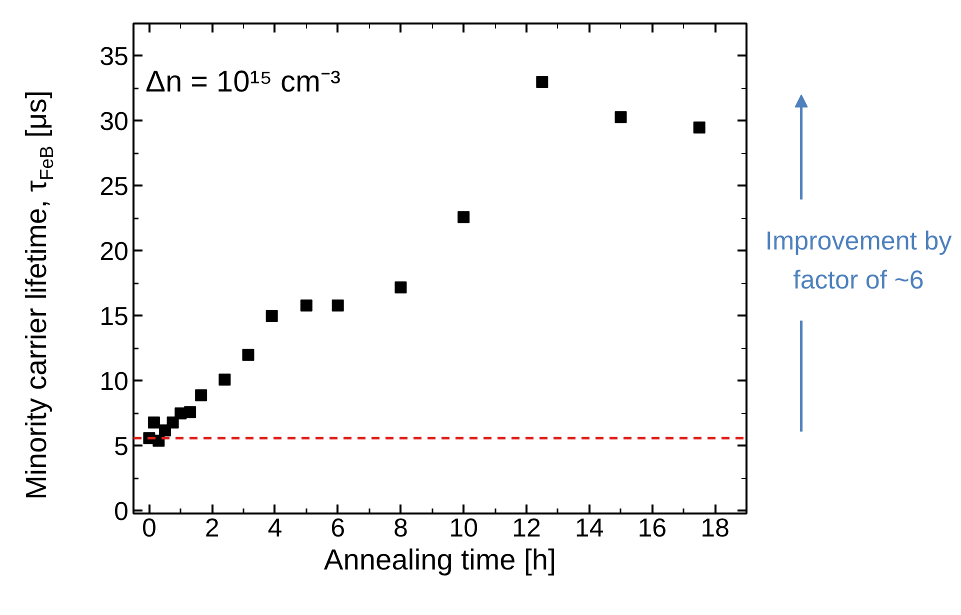 This screenshot has height=615, width=961. I want to click on y-tick-label: 30, so click(114, 121).